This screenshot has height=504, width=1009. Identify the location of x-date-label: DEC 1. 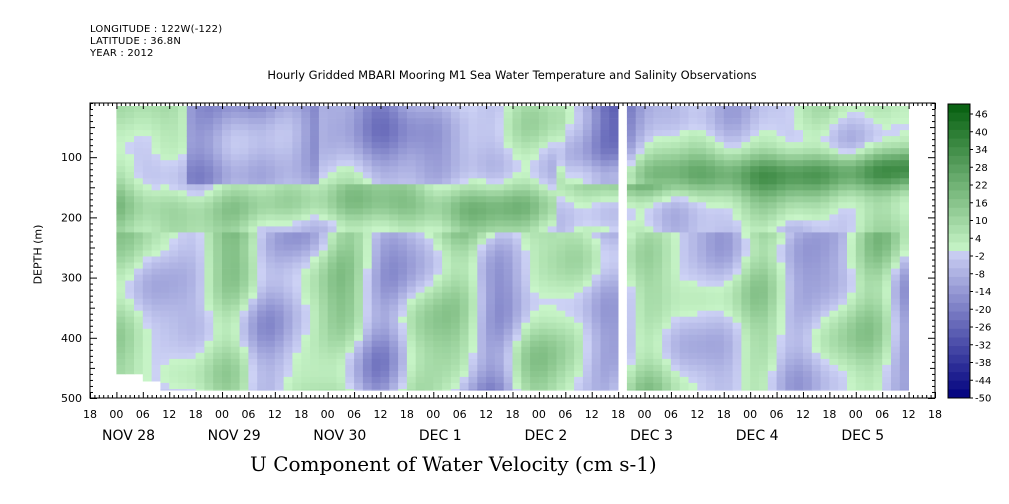
(440, 436).